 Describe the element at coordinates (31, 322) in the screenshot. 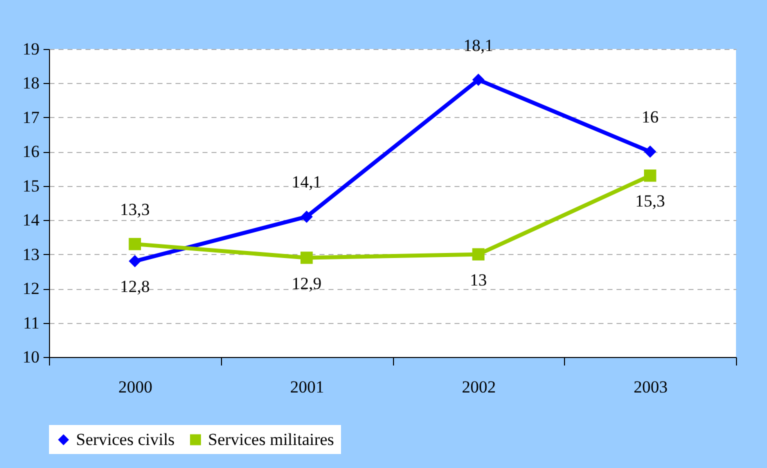

I see `y-tick-label: 11` at that location.